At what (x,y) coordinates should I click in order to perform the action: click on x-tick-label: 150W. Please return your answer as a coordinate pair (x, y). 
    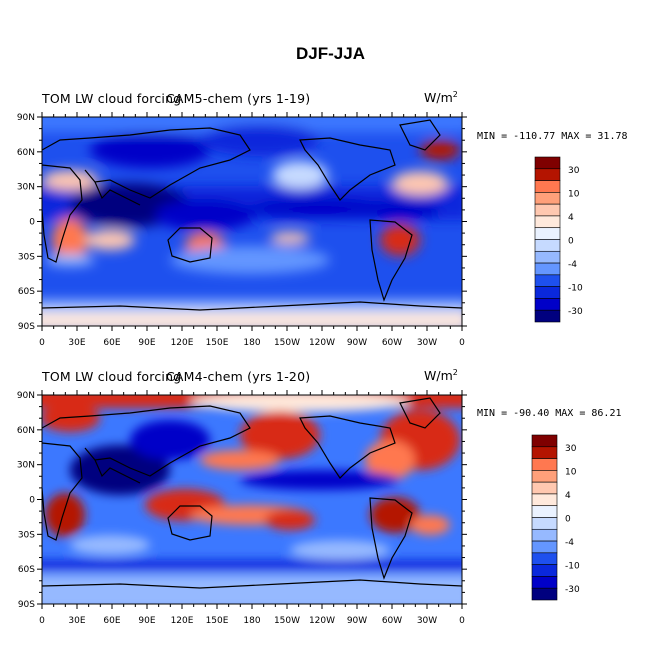
    Looking at the image, I should click on (287, 621).